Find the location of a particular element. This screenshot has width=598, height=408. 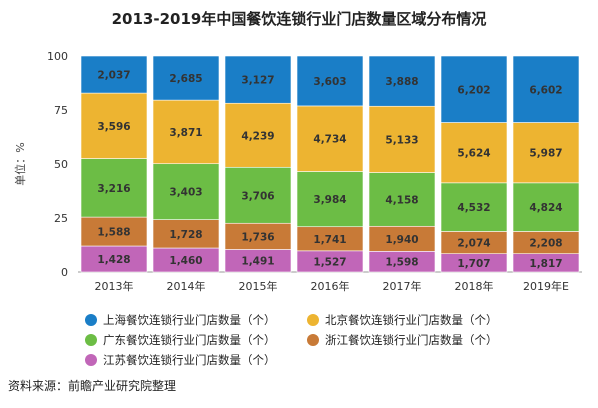

bar-value-label: 2,685 is located at coordinates (185, 79).